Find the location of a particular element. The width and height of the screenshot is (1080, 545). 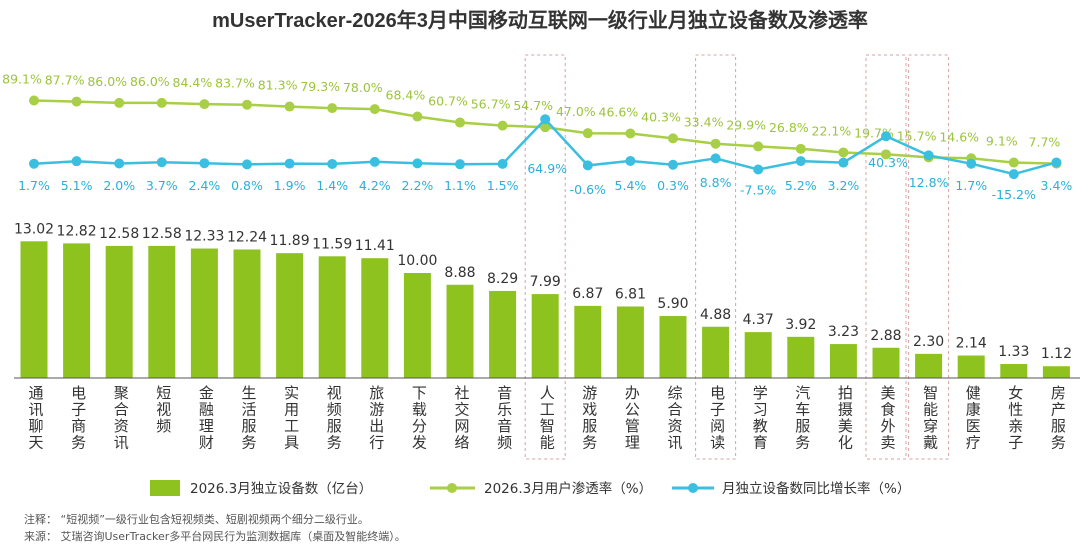

penetration-label: 87.7% is located at coordinates (65, 80).